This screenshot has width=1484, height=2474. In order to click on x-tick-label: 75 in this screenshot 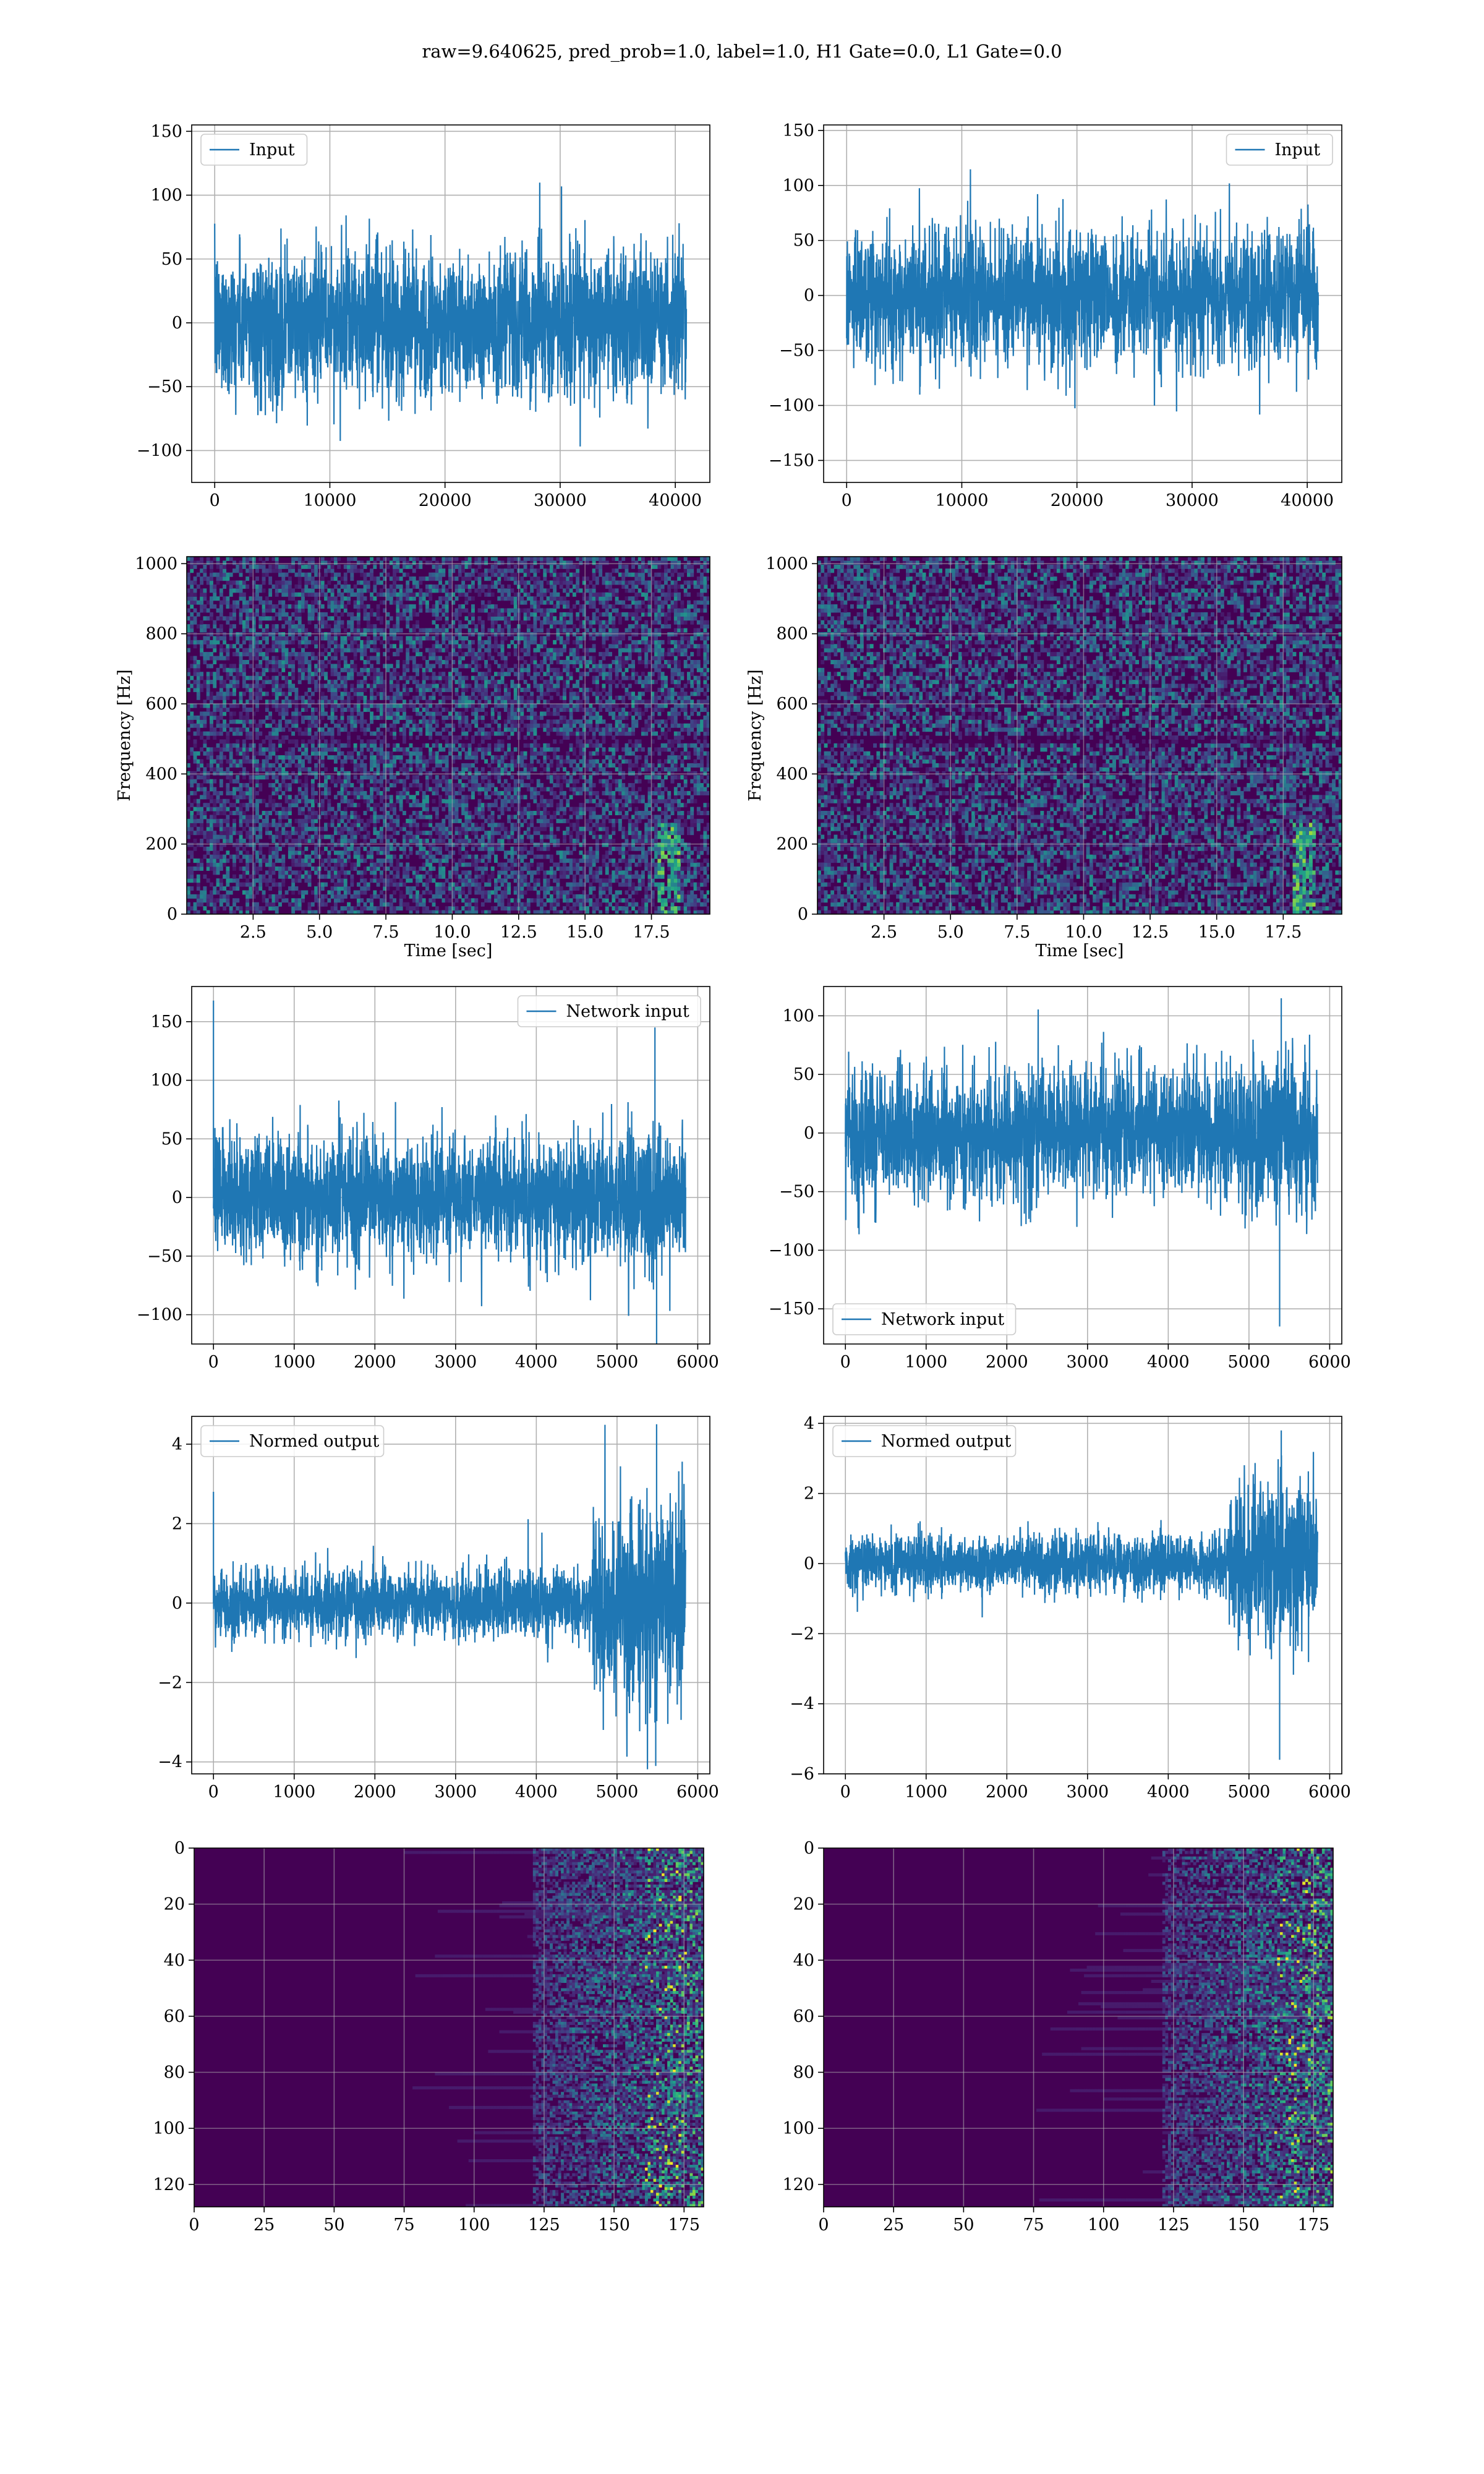, I will do `click(1033, 2225)`.